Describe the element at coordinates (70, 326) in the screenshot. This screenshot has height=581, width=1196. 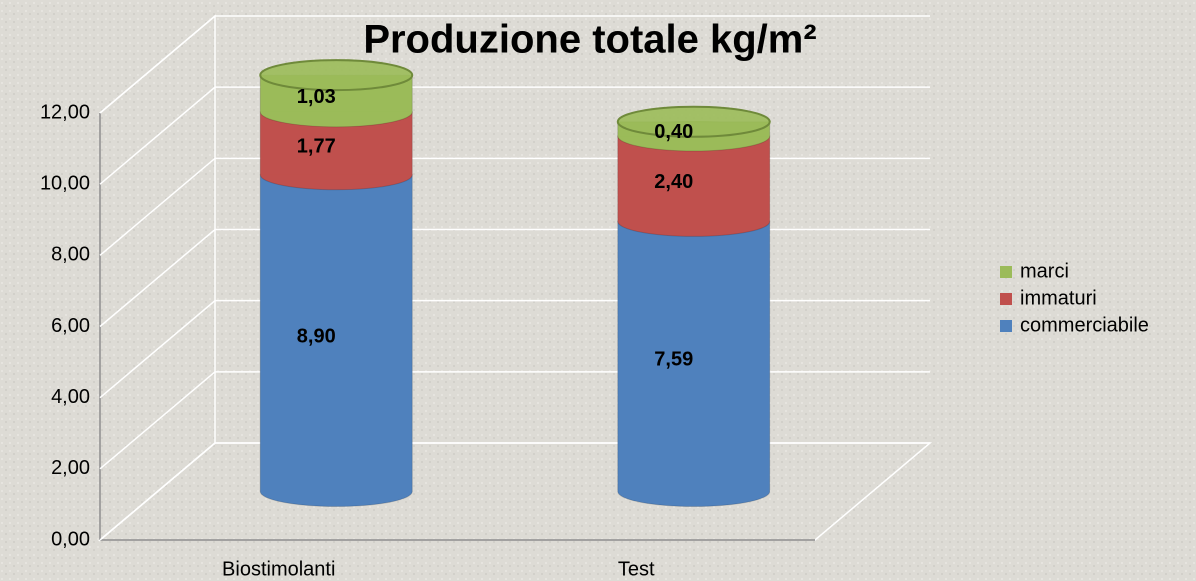
I see `y-tick-label: 6,00` at that location.